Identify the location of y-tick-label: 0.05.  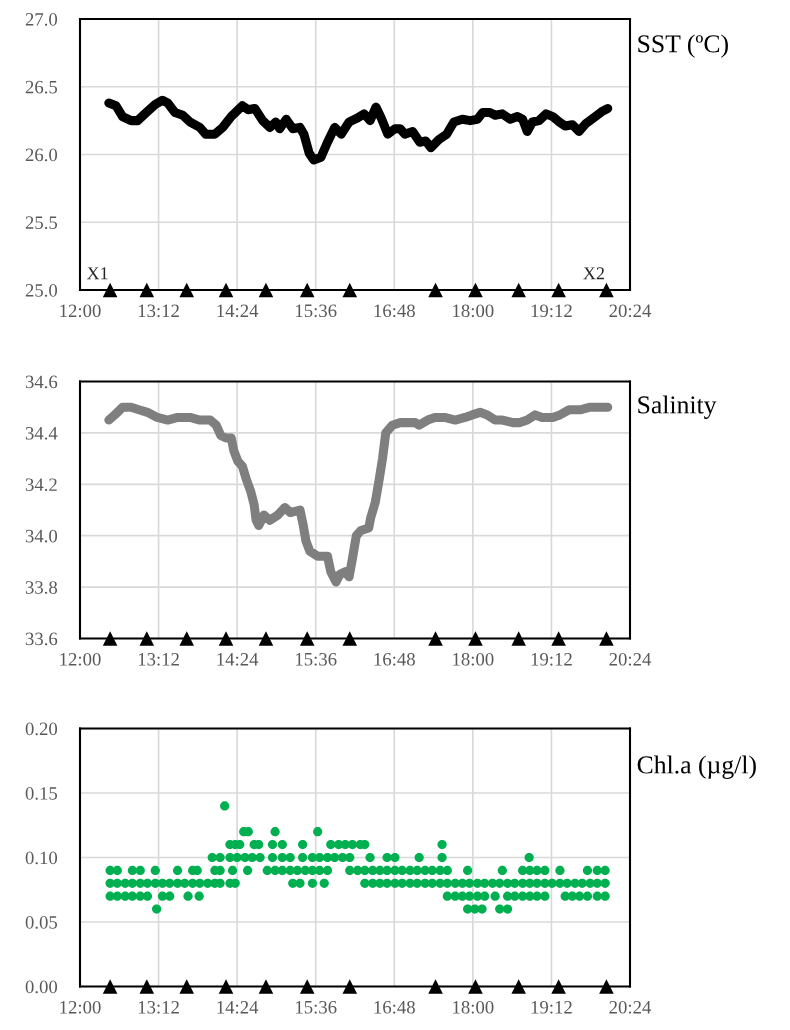
(41, 922).